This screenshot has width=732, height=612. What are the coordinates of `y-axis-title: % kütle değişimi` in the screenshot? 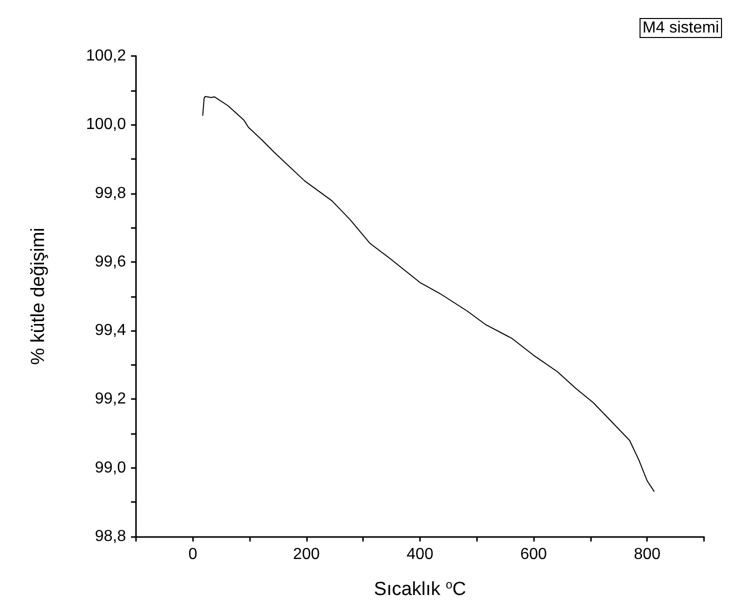 It's located at (38, 296).